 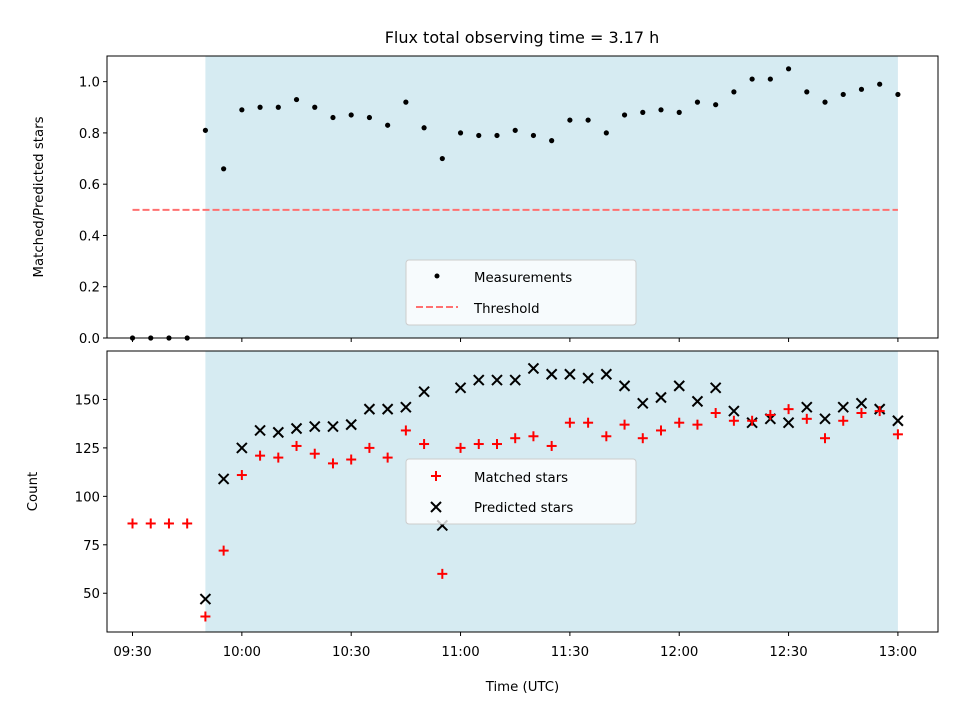 I want to click on legend-predicted-marker, so click(x=436, y=507).